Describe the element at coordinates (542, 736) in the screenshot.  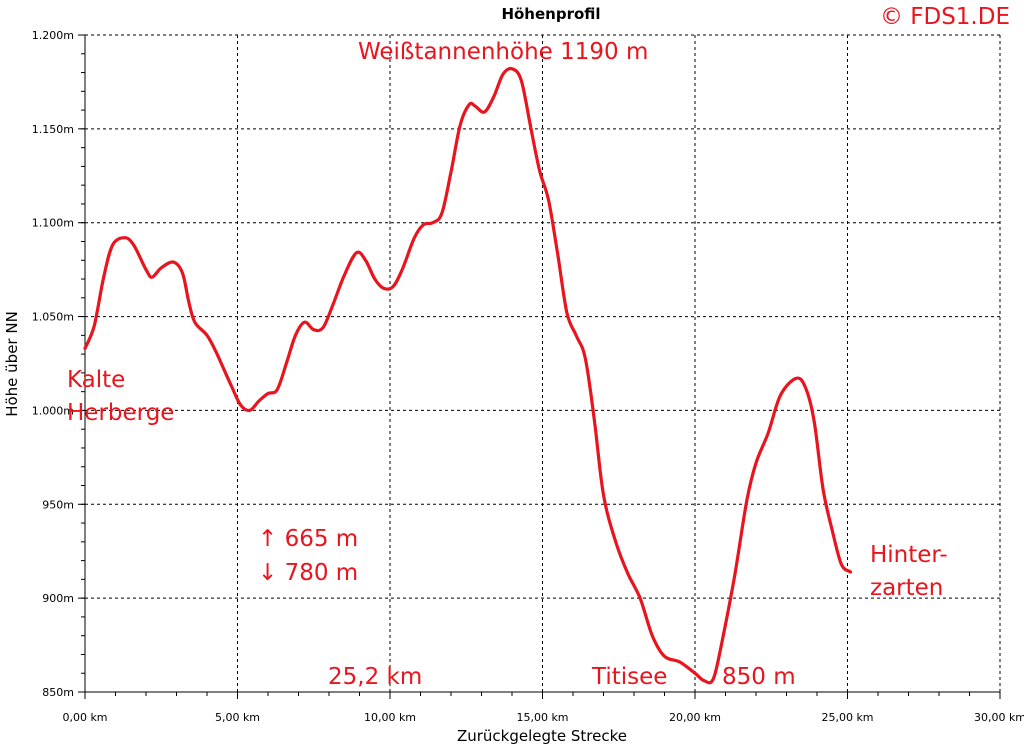
I see `x-axis-title: Zurückgelegte Strecke` at that location.